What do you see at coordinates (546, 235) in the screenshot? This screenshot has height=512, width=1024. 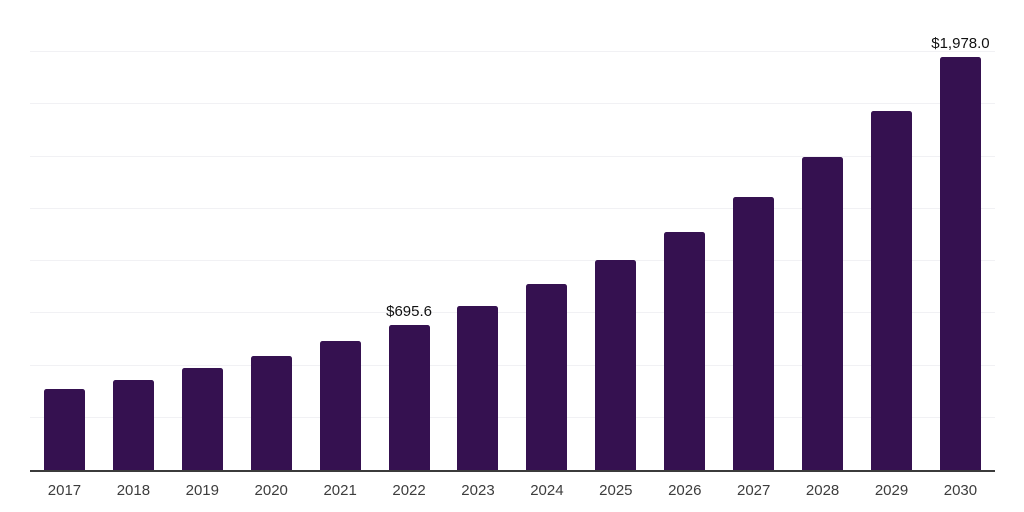 I see `bar-slot-2024` at bounding box center [546, 235].